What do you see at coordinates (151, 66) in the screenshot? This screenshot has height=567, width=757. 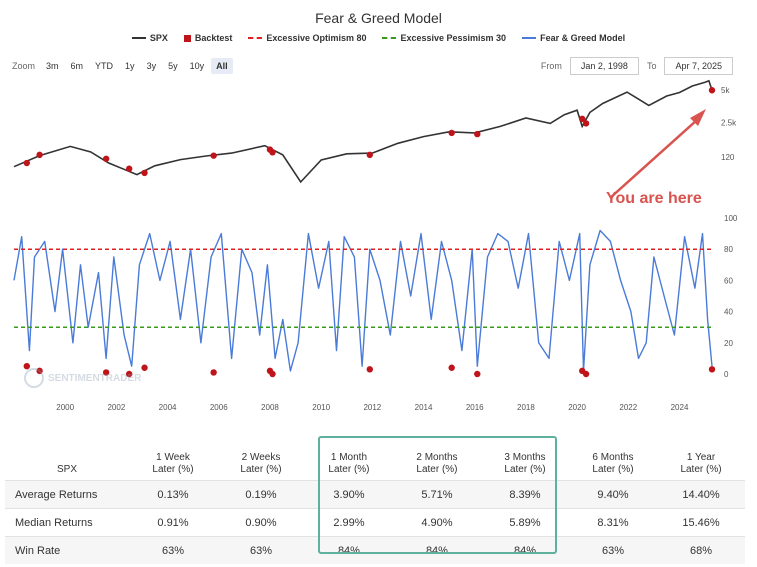 I see `zoom-button-3y: 3y` at bounding box center [151, 66].